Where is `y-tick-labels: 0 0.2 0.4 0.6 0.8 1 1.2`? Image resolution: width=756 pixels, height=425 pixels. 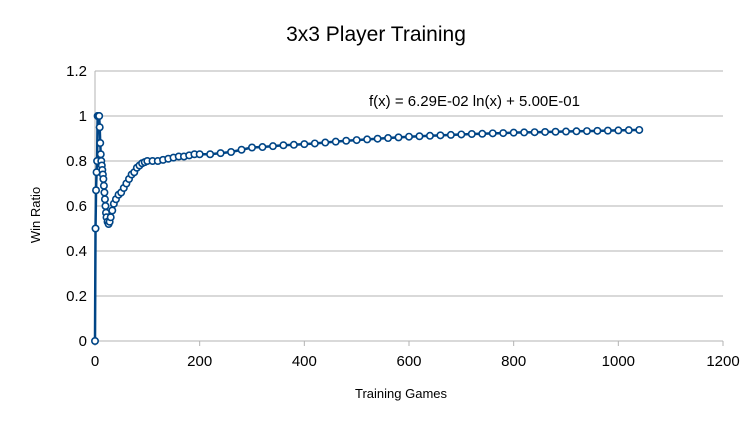 y-tick-labels: 0 0.2 0.4 0.6 0.8 1 1.2 is located at coordinates (76, 206).